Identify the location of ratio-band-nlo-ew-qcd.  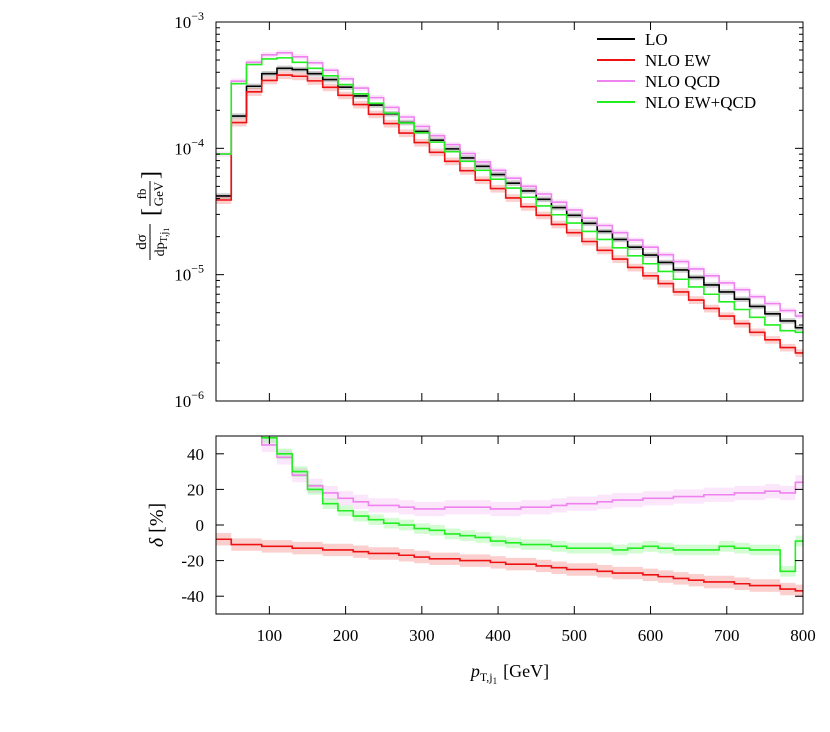
(532, 506).